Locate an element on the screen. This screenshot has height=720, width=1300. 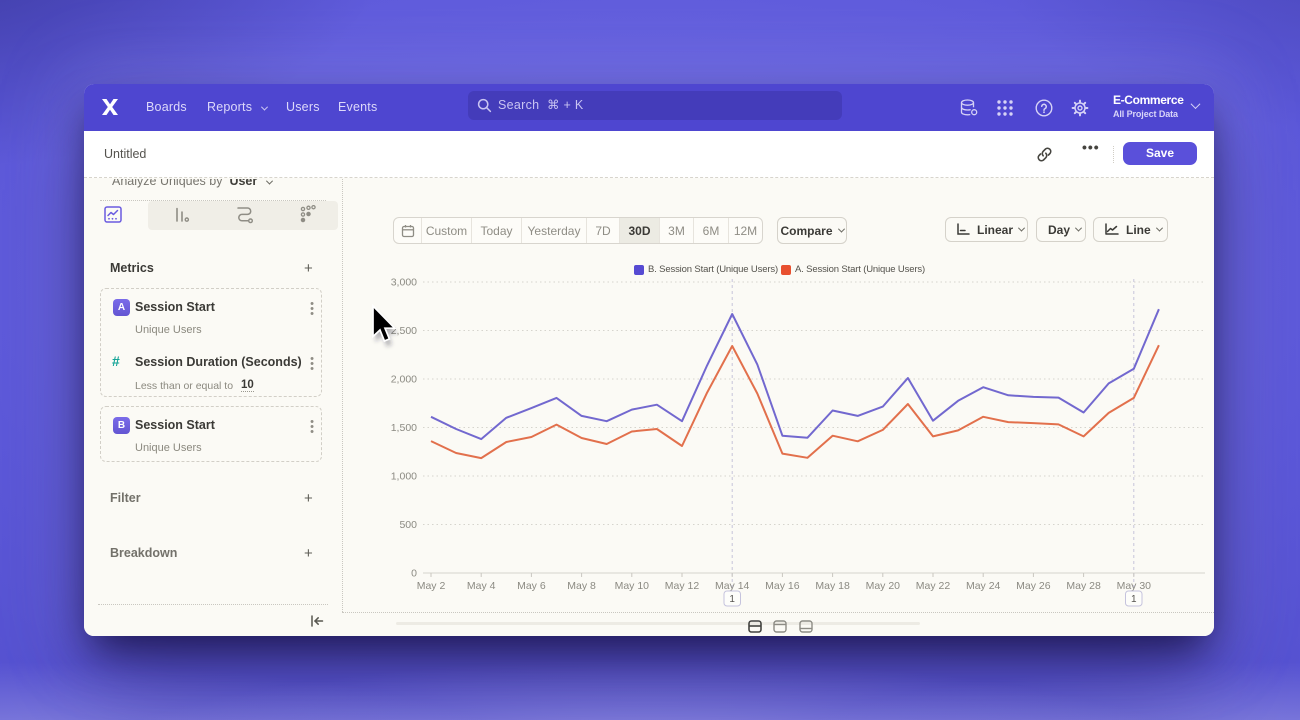
svg-text: 2,000 is located at coordinates (404, 380).